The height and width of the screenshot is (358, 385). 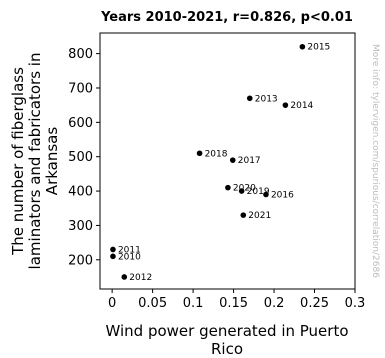 What do you see at coordinates (80, 260) in the screenshot?
I see `y-tick-label: 200` at bounding box center [80, 260].